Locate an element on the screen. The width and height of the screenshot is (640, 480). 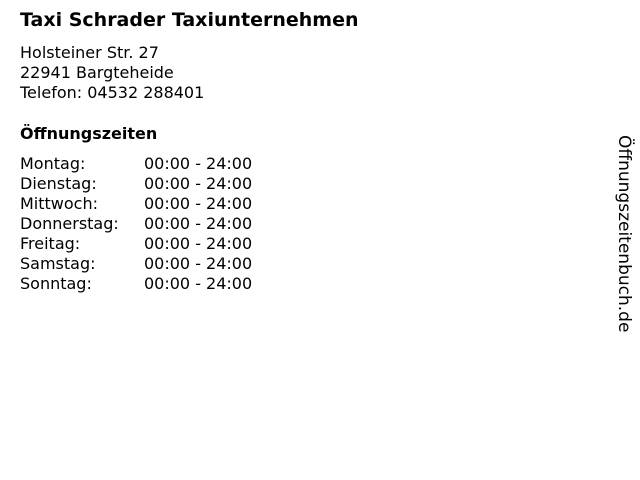
hours-heading: Öffnungszeiten is located at coordinates (89, 133).